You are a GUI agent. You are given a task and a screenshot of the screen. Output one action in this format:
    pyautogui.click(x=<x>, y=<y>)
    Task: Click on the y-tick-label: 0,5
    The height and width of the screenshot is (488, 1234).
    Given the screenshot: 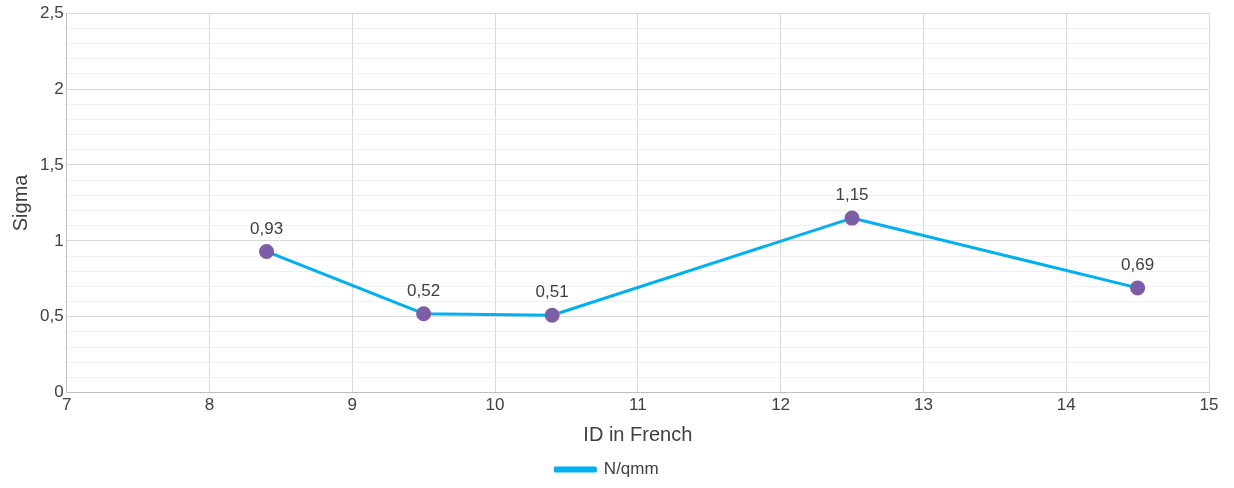 What is the action you would take?
    pyautogui.click(x=51, y=316)
    